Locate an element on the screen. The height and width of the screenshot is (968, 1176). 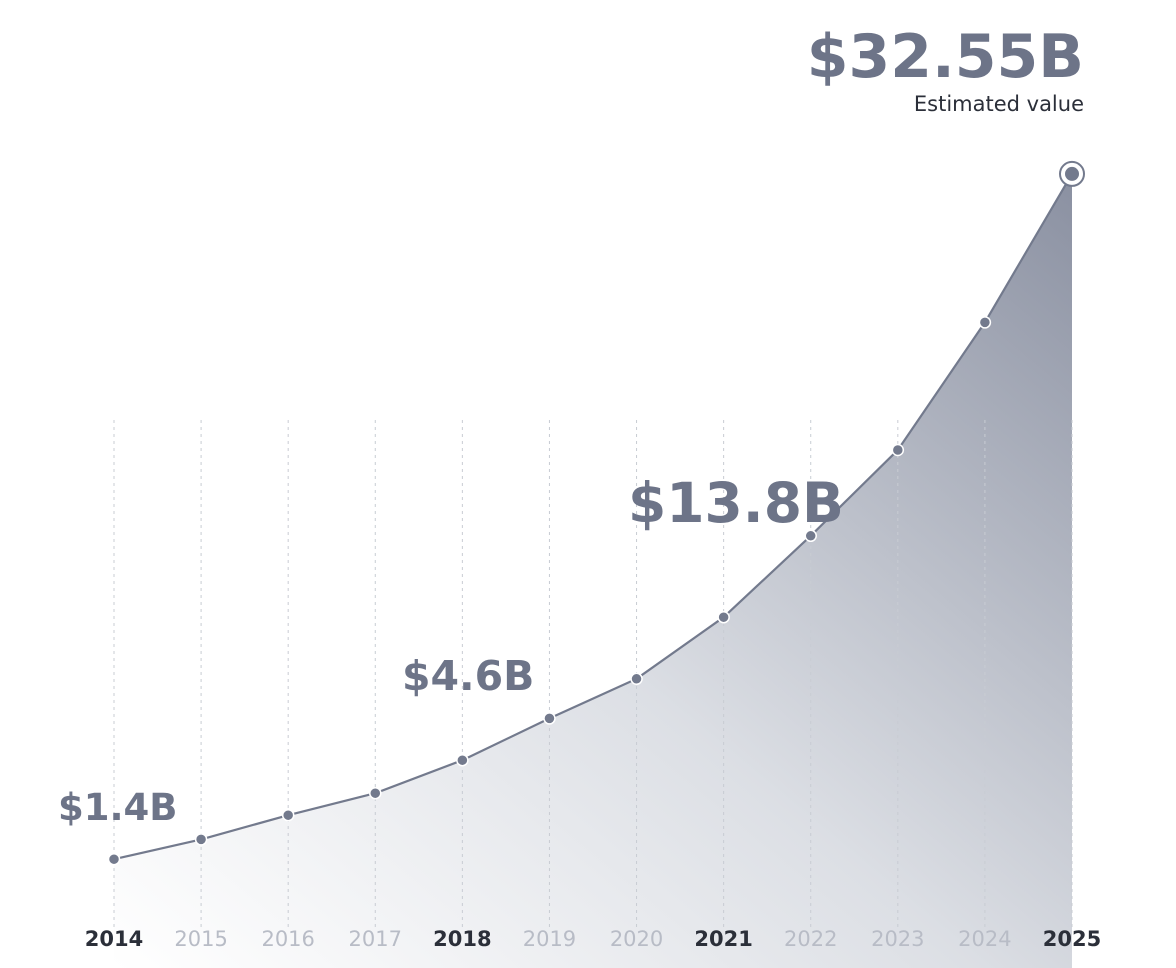
x-tick-label-2020: 2020 is located at coordinates (636, 939).